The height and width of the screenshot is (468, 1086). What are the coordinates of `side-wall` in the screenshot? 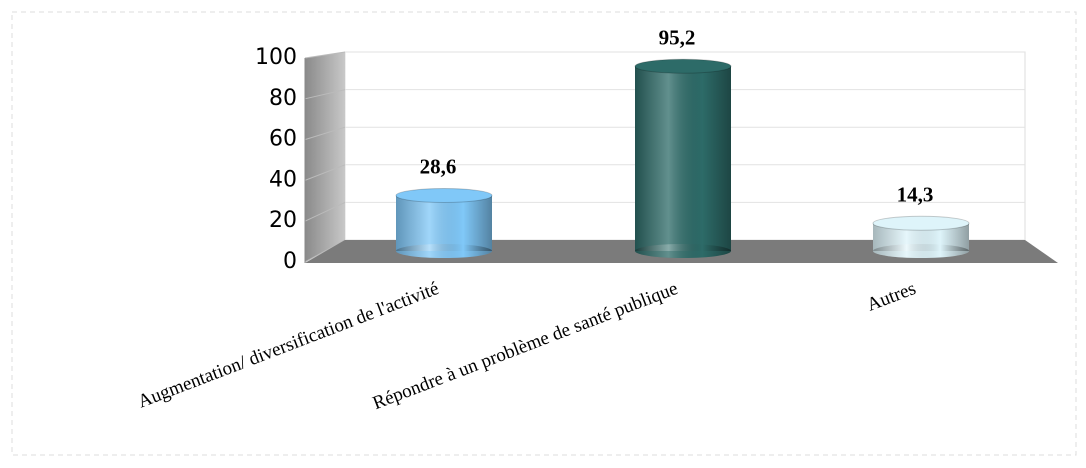 It's located at (325, 157).